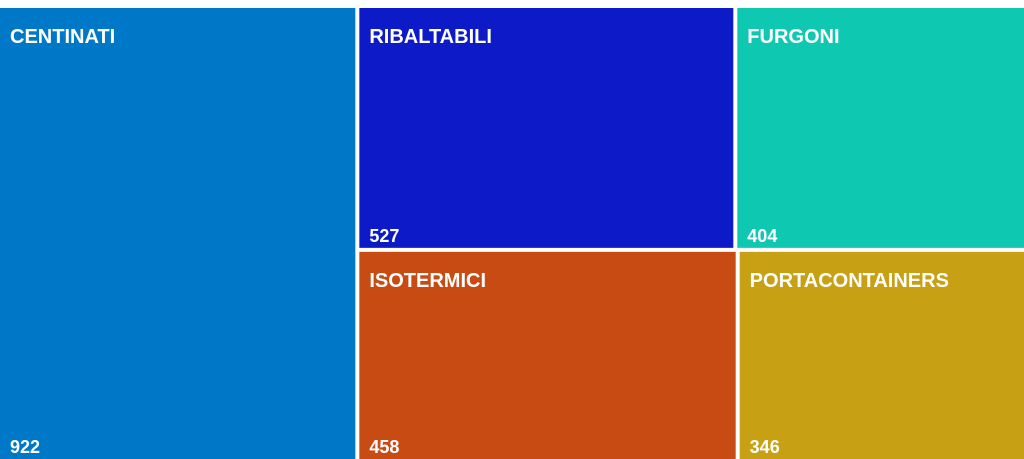 Image resolution: width=1024 pixels, height=459 pixels. Describe the element at coordinates (62, 37) in the screenshot. I see `tile-label: CENTINATI` at that location.